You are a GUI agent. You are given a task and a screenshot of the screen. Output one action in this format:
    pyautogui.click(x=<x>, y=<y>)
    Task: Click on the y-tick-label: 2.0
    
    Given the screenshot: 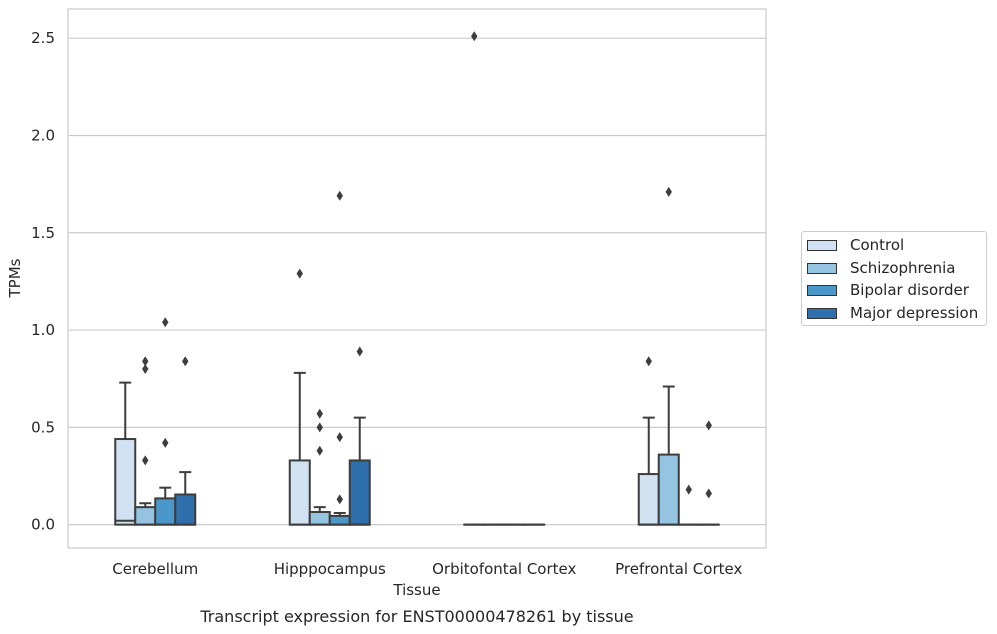 What is the action you would take?
    pyautogui.click(x=43, y=135)
    